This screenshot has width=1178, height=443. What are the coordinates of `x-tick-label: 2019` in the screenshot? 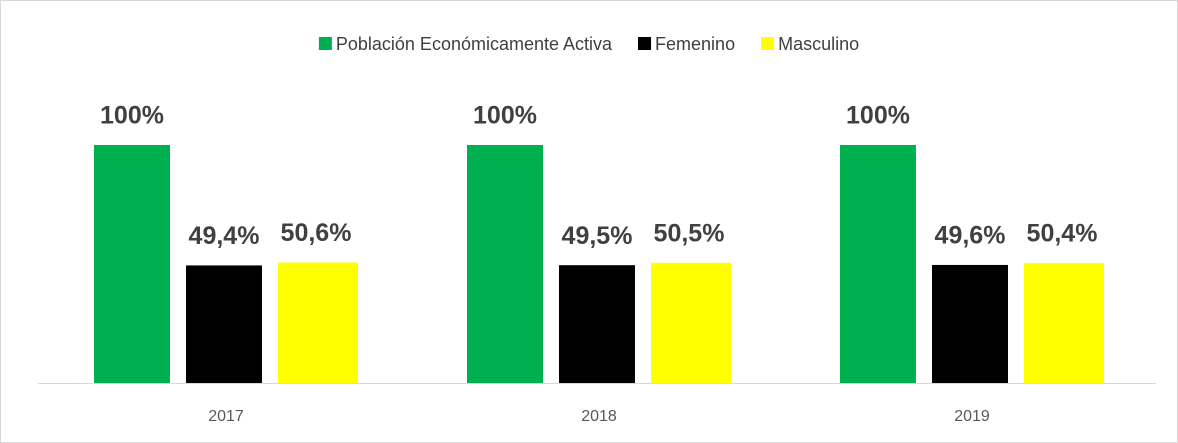 It's located at (972, 416).